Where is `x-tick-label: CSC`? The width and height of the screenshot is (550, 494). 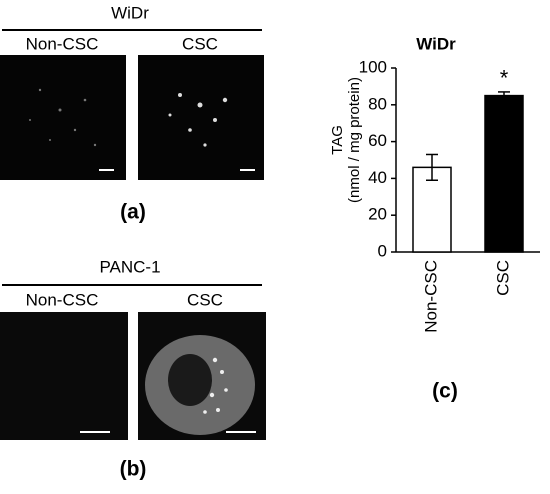 x-tick-label: CSC is located at coordinates (502, 278).